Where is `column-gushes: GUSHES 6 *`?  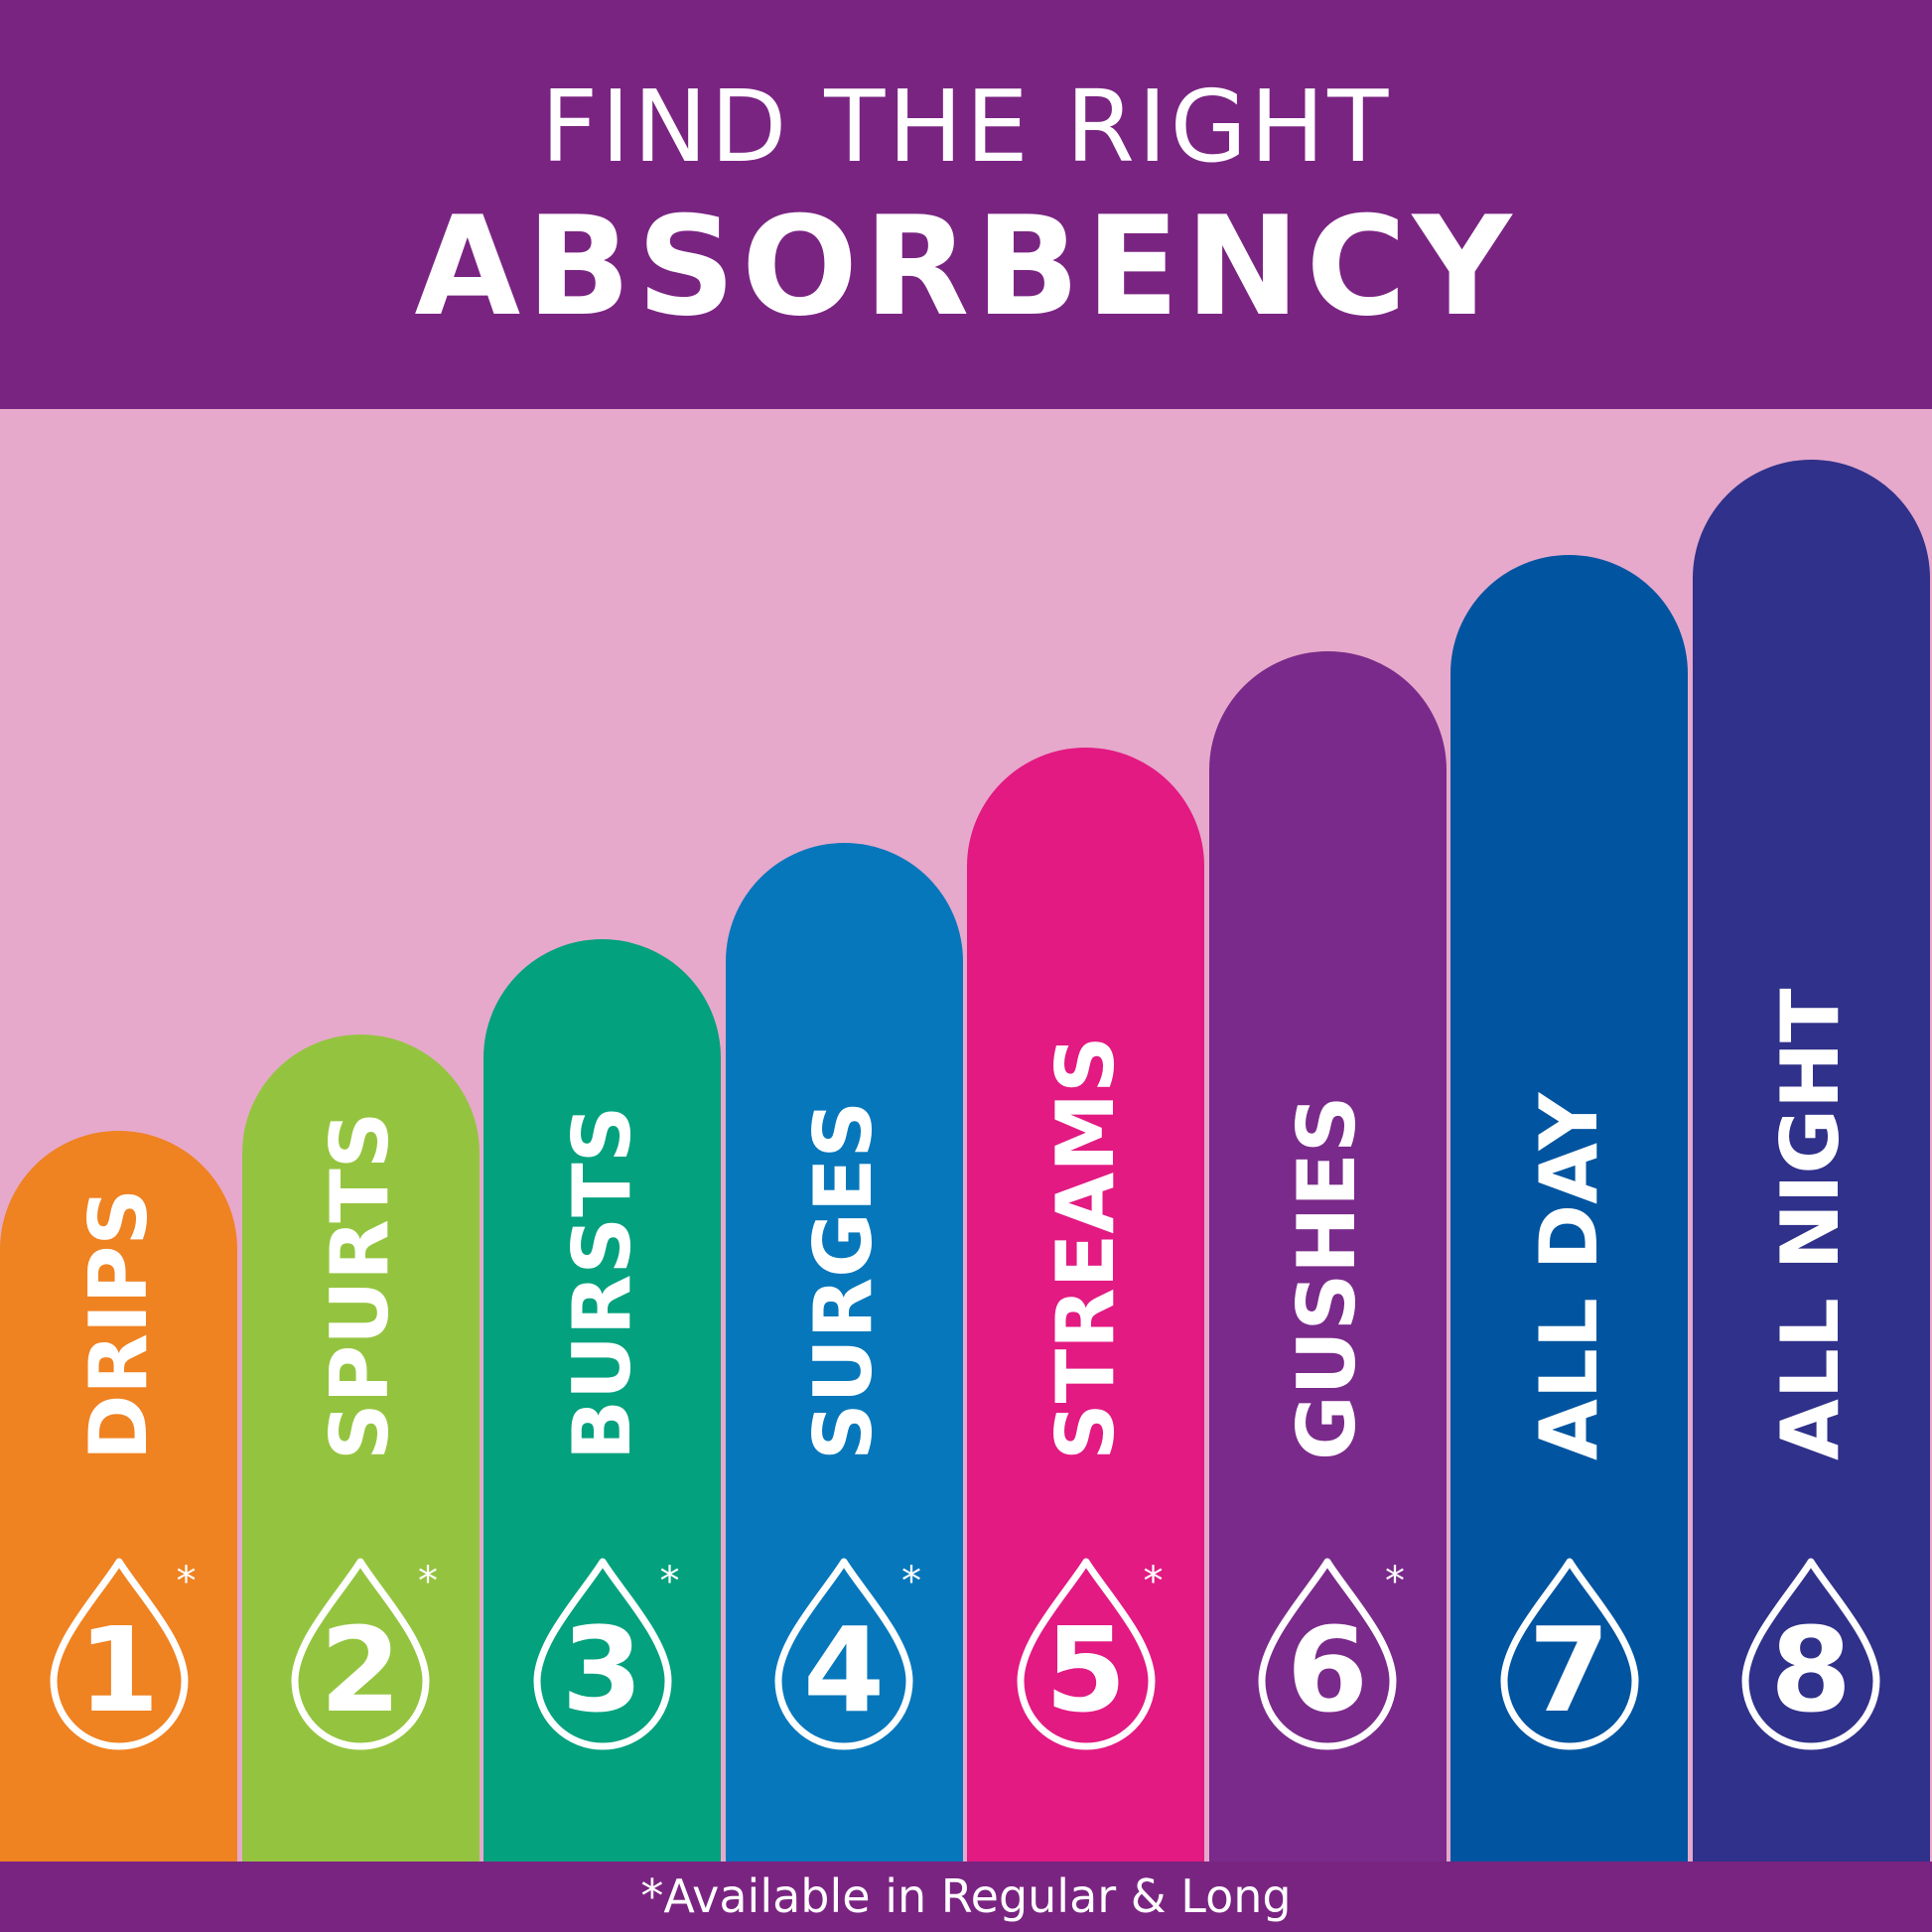
column-gushes: GUSHES 6 * is located at coordinates (1327, 1257).